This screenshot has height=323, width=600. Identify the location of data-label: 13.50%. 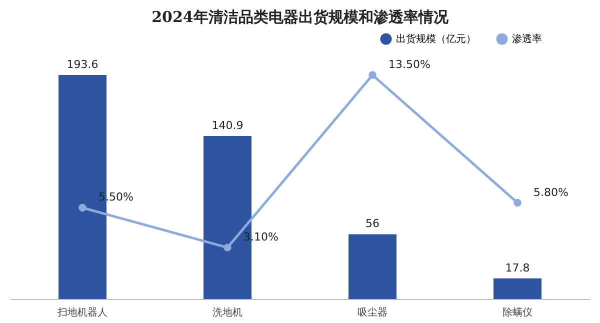
(409, 64).